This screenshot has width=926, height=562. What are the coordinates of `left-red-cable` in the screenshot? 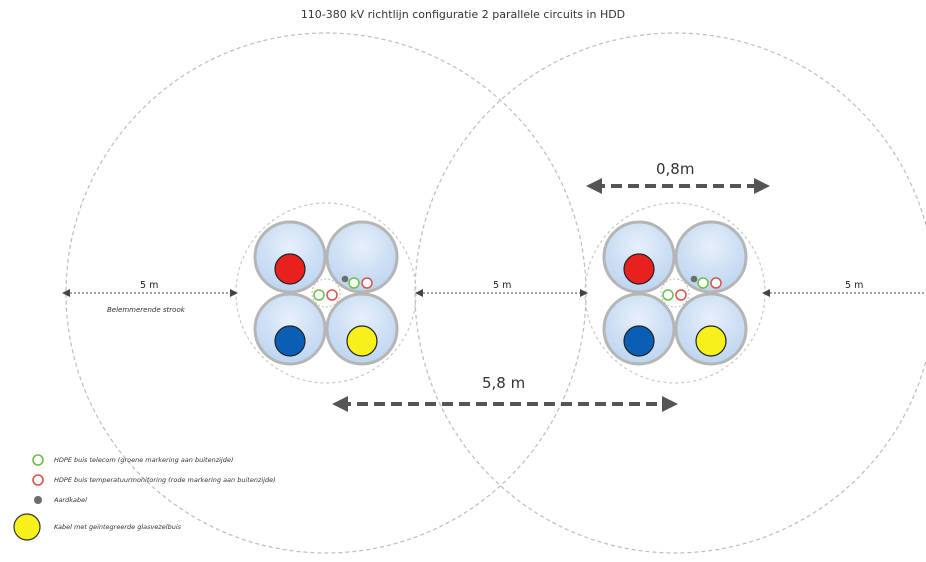 It's located at (290, 269).